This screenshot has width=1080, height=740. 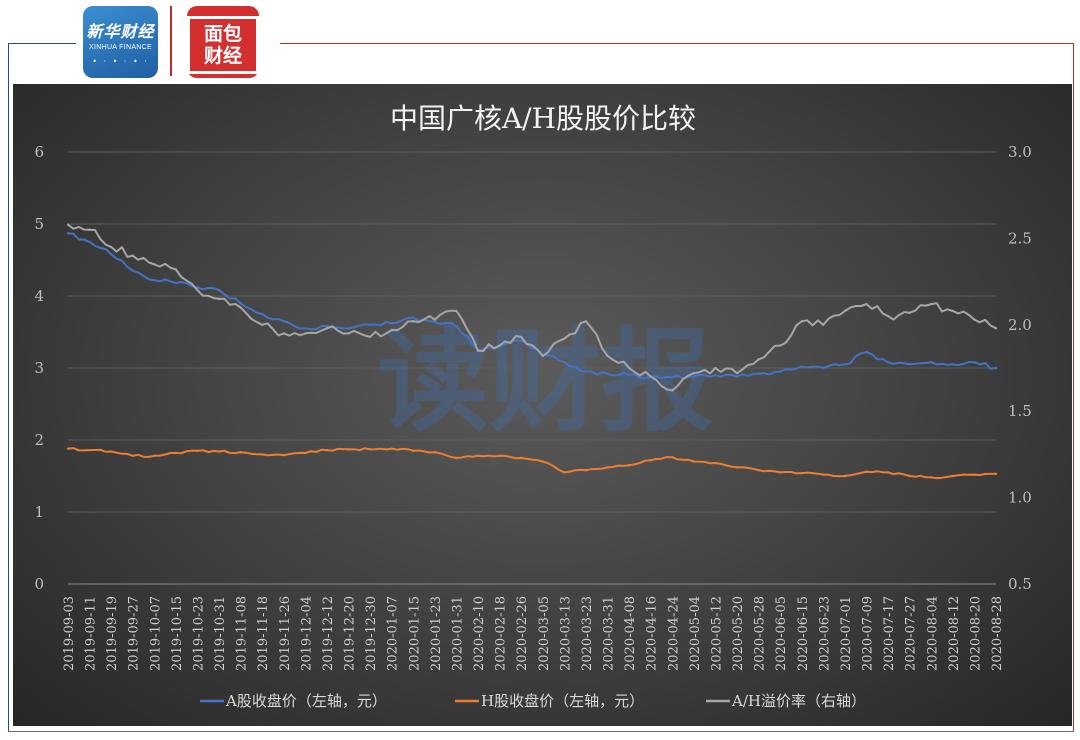 What do you see at coordinates (1020, 498) in the screenshot?
I see `y-right-tick-1.0: 1.0` at bounding box center [1020, 498].